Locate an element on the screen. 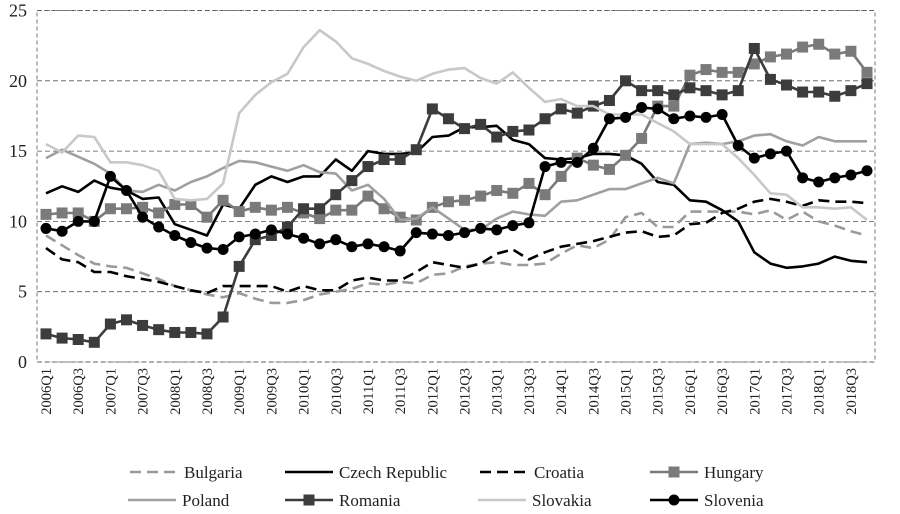 The height and width of the screenshot is (514, 900). x-tick-label: 2008Q1 is located at coordinates (176, 391).